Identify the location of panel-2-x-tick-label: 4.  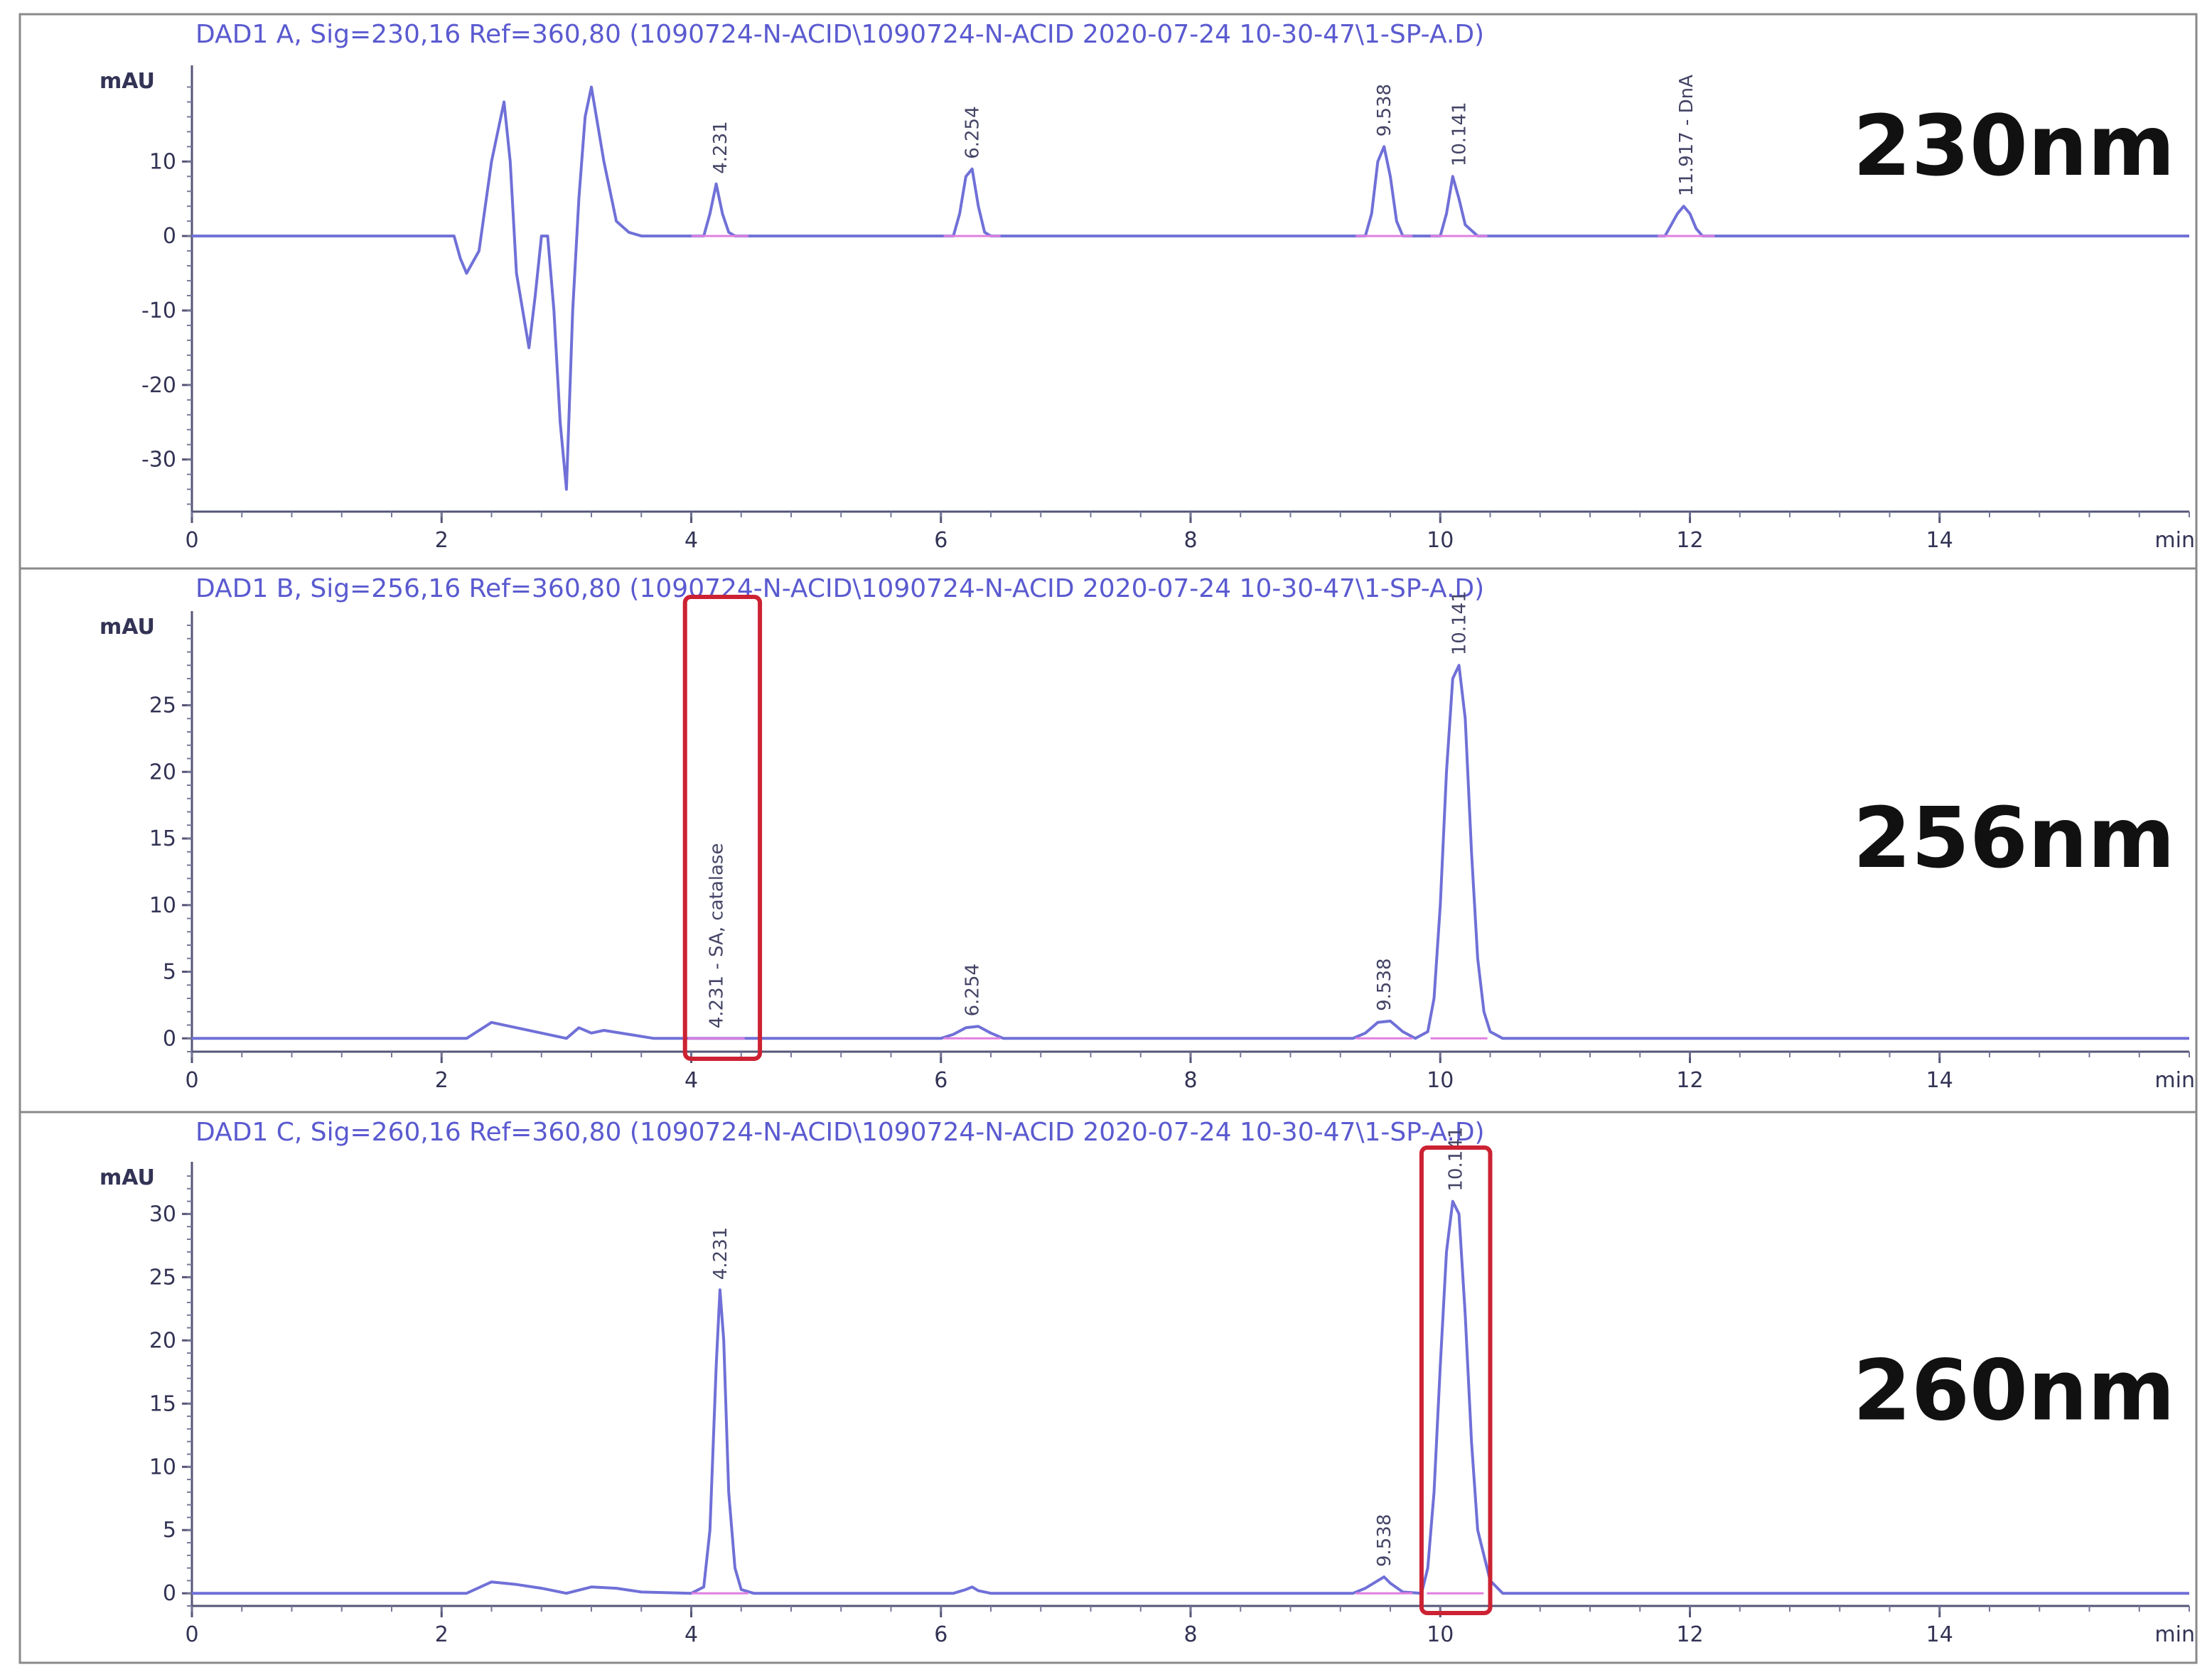
(691, 1080).